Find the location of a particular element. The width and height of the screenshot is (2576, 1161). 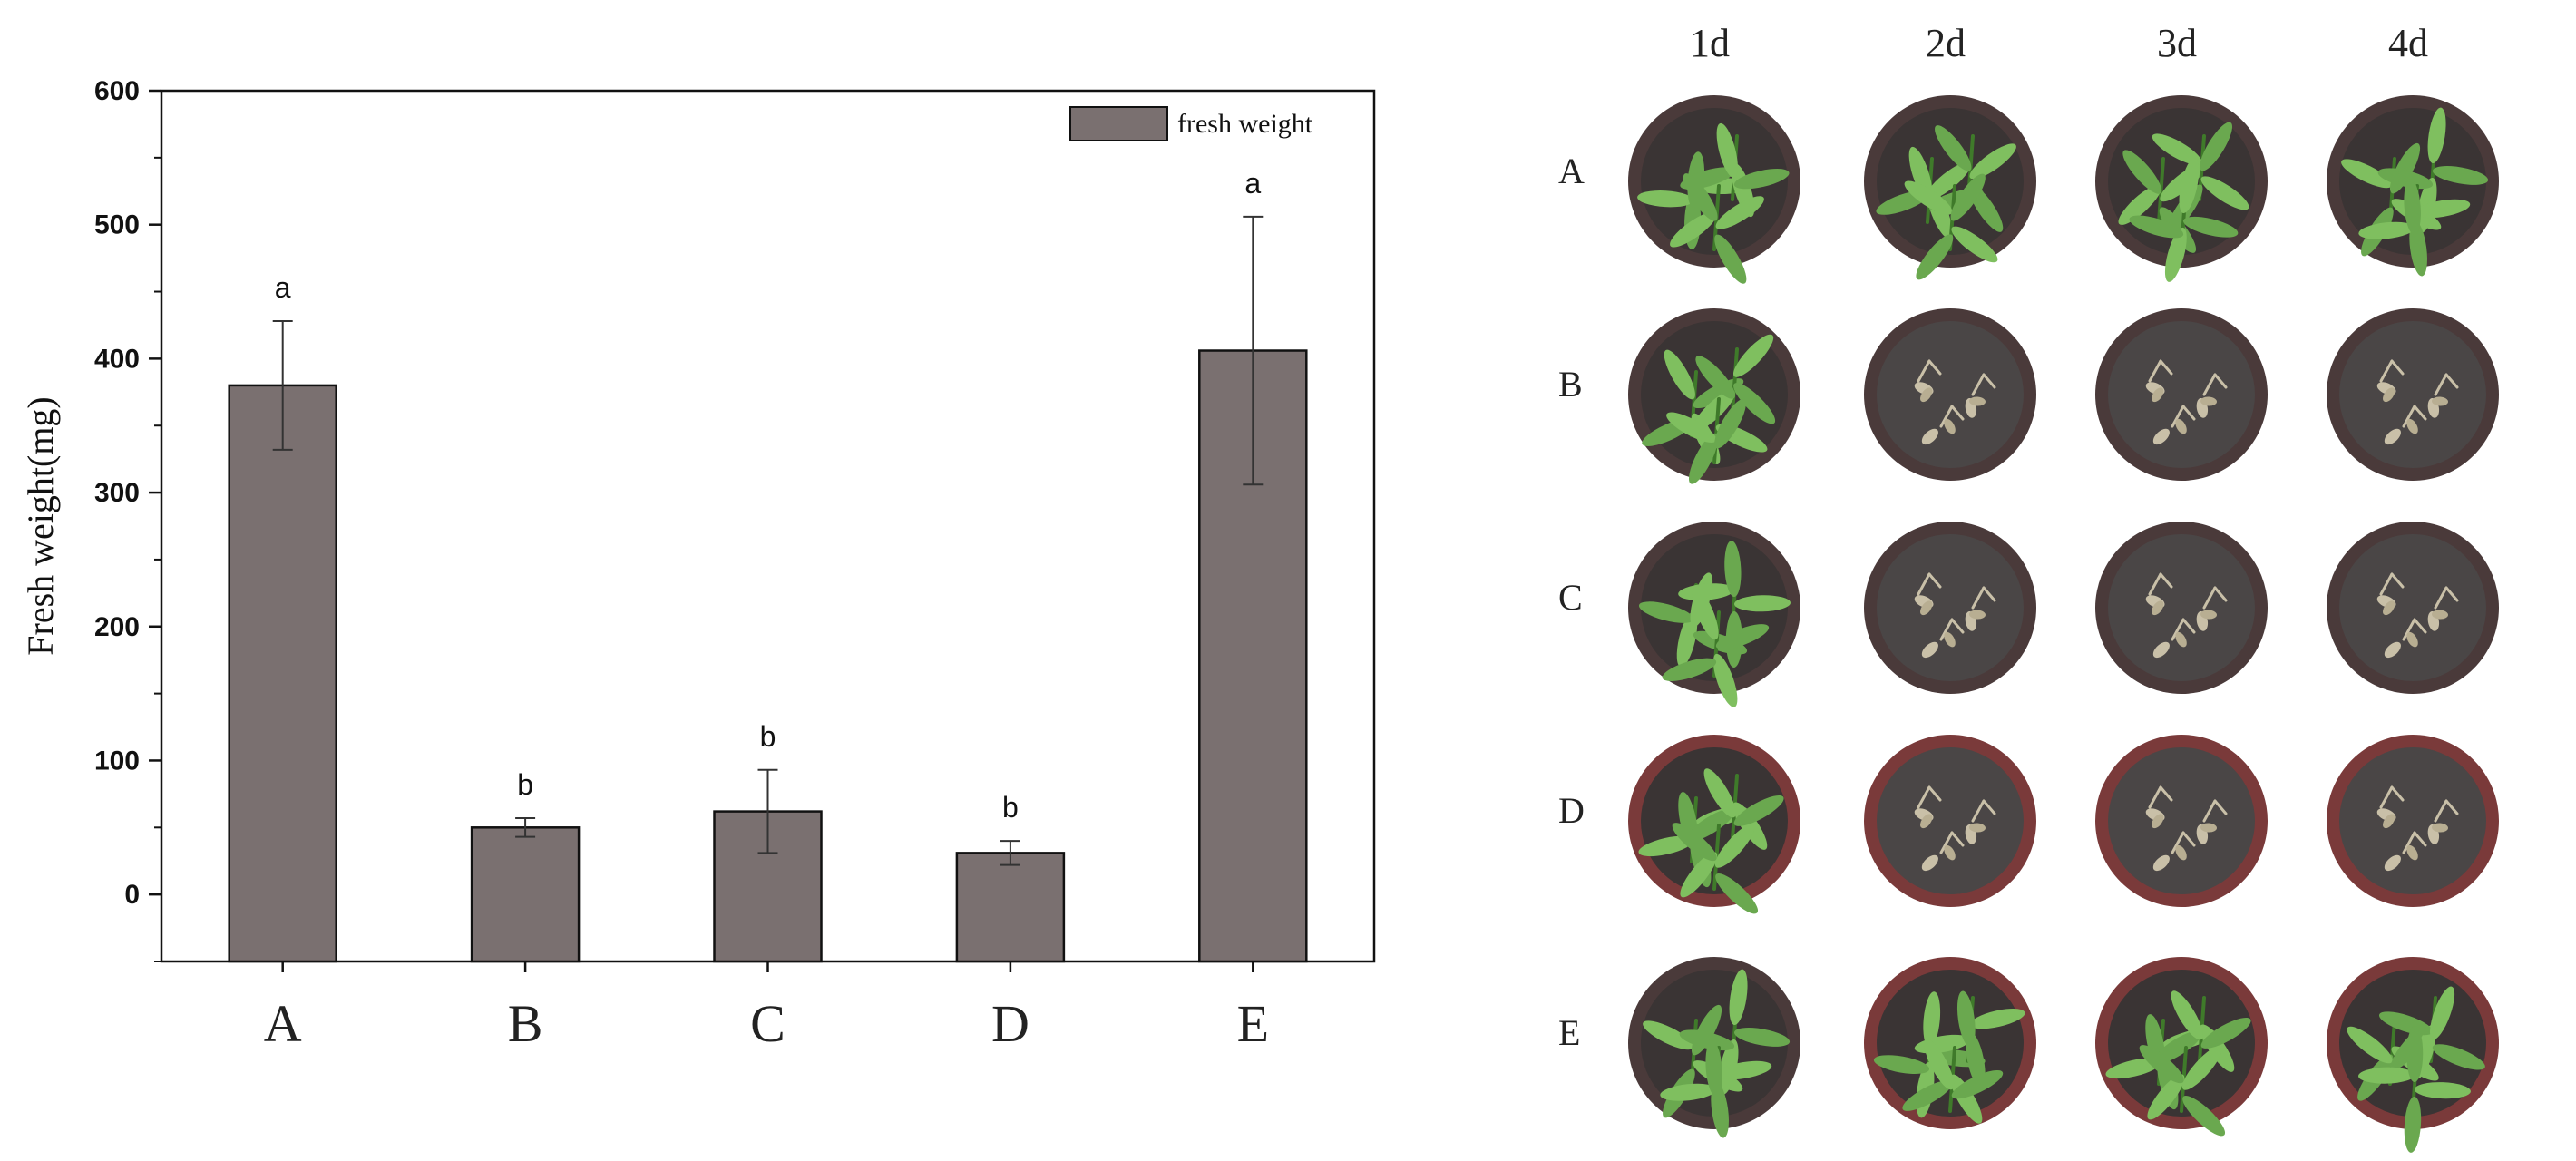

row-label-c: C is located at coordinates (1570, 598).